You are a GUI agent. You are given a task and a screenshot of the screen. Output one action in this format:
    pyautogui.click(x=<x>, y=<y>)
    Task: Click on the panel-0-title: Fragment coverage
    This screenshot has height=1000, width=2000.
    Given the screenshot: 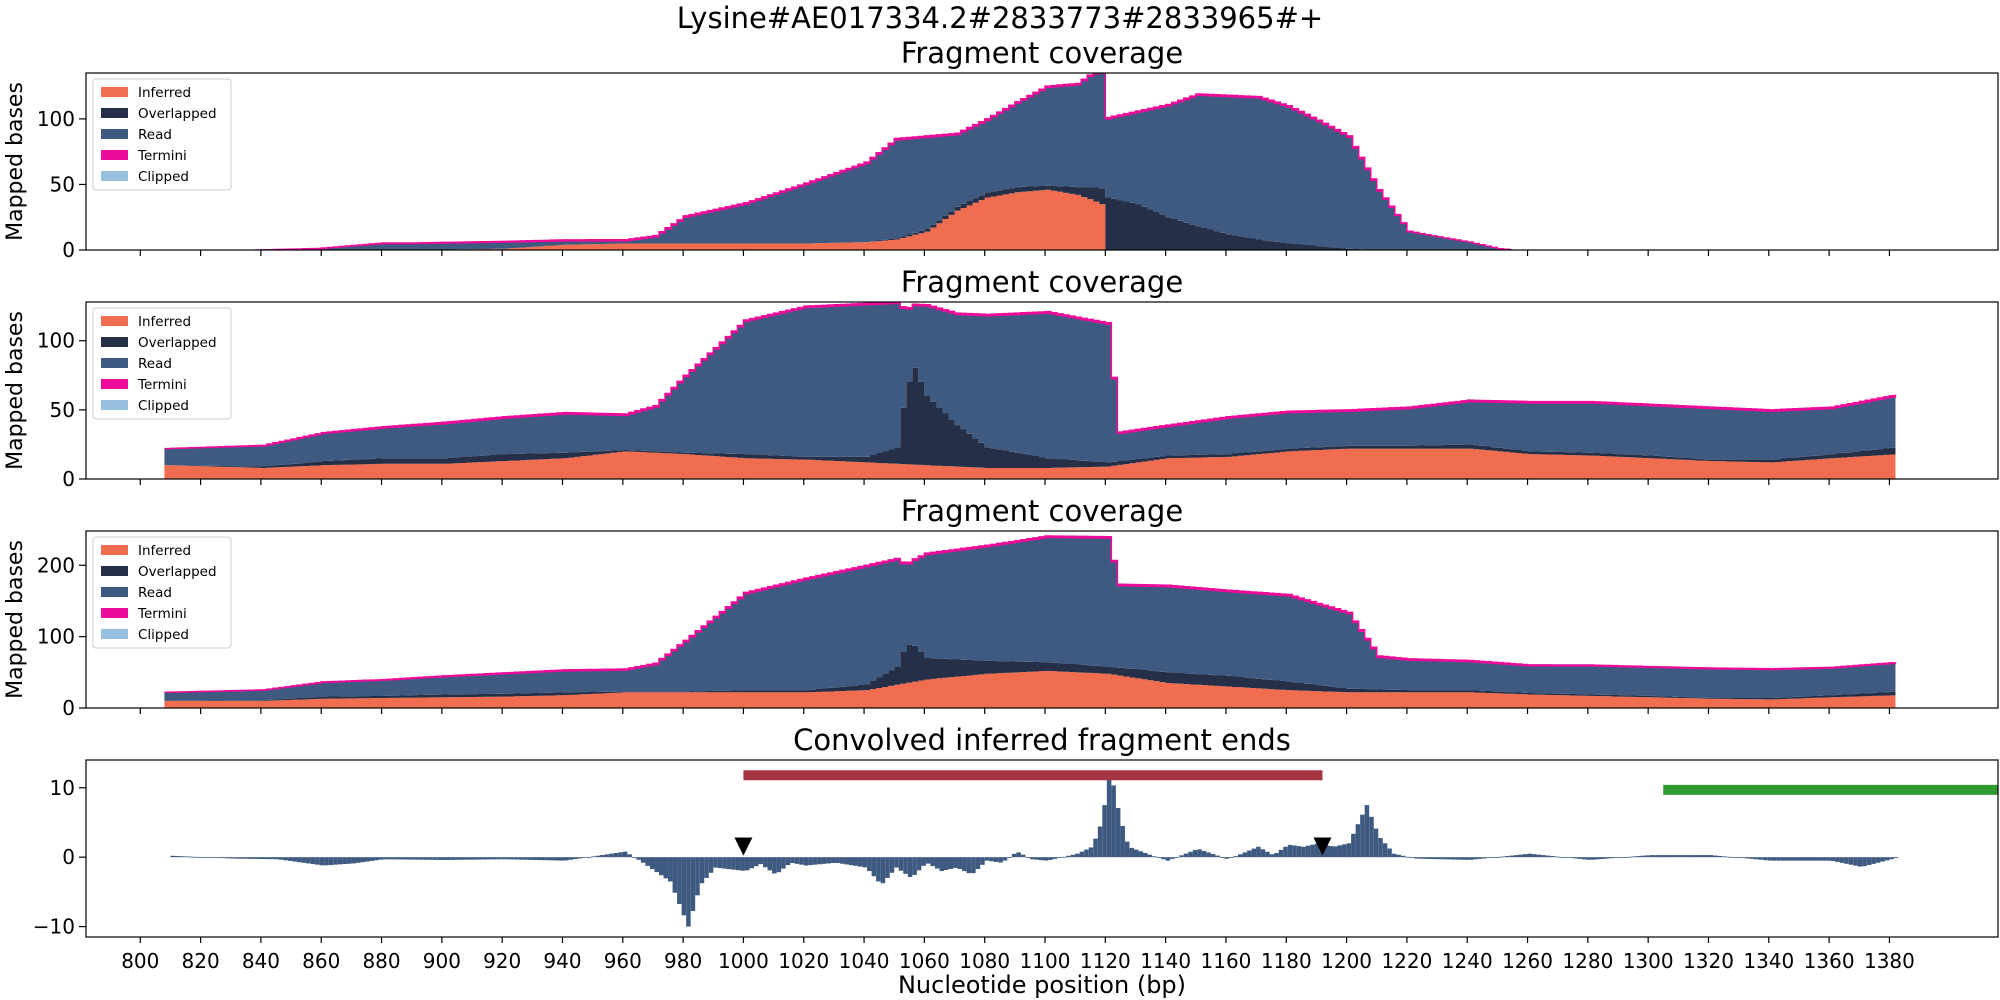 What is the action you would take?
    pyautogui.click(x=1042, y=53)
    